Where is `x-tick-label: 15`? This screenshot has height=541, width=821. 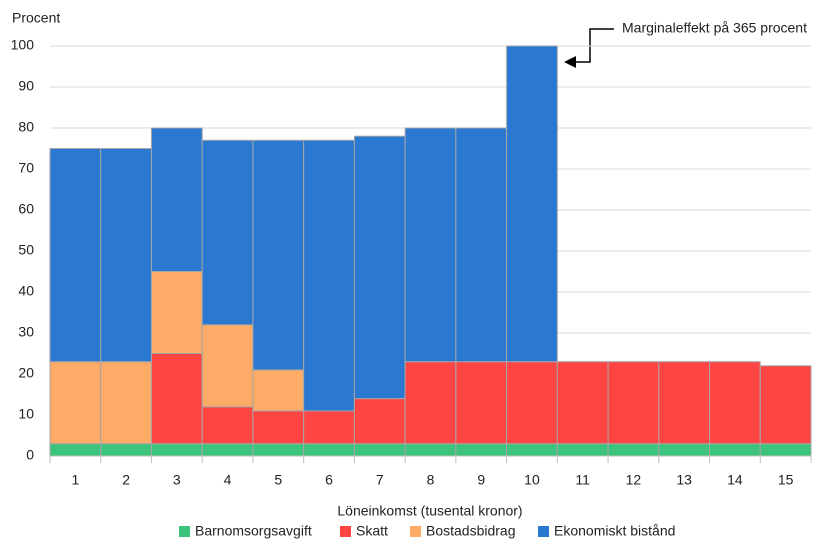
x-tick-label: 15 is located at coordinates (786, 480).